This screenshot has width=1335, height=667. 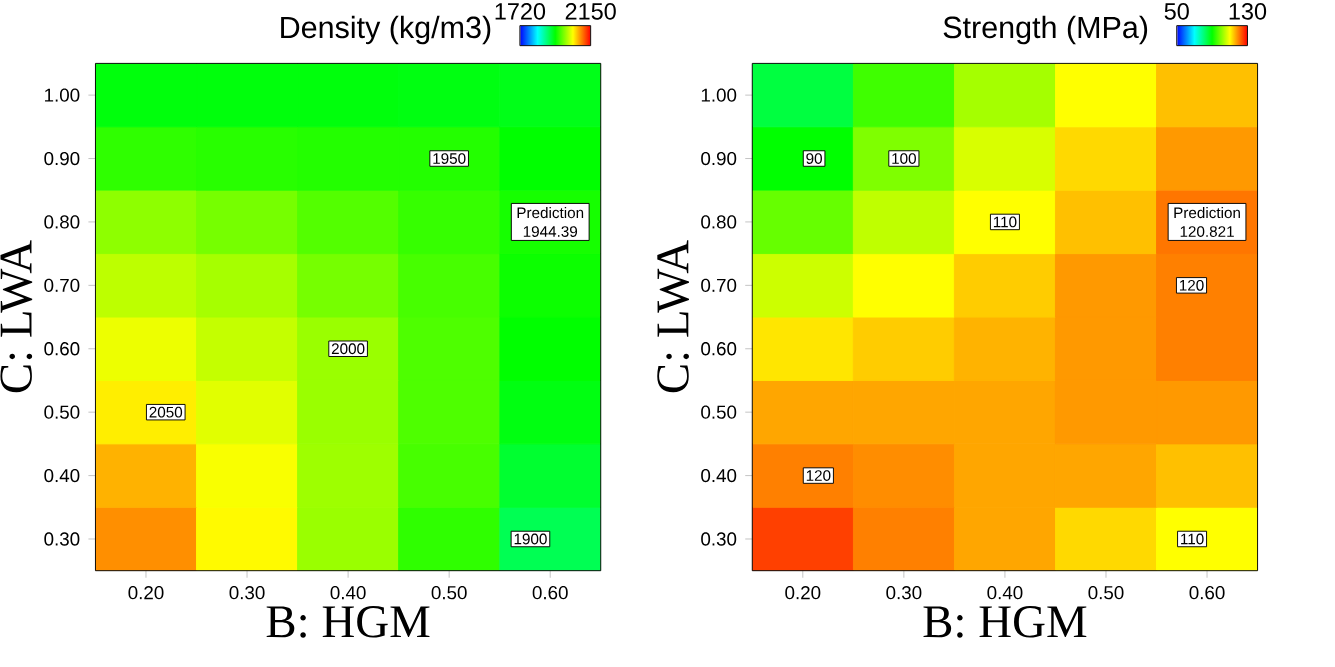 What do you see at coordinates (814, 158) in the screenshot?
I see `data-label: 90` at bounding box center [814, 158].